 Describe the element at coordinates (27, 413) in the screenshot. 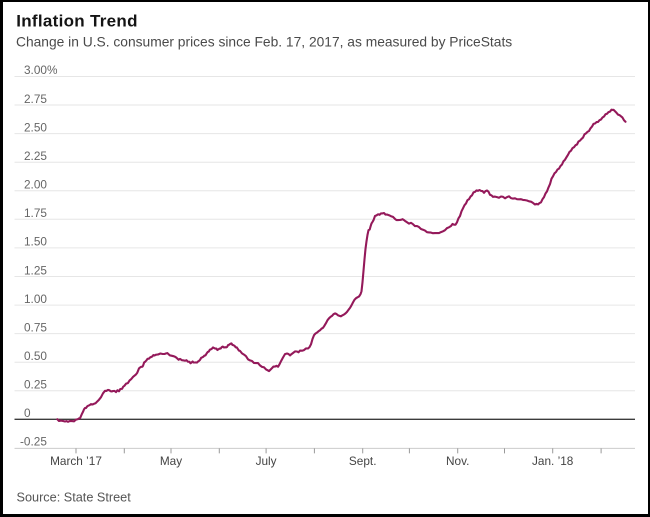

I see `svg-text: 0` at that location.